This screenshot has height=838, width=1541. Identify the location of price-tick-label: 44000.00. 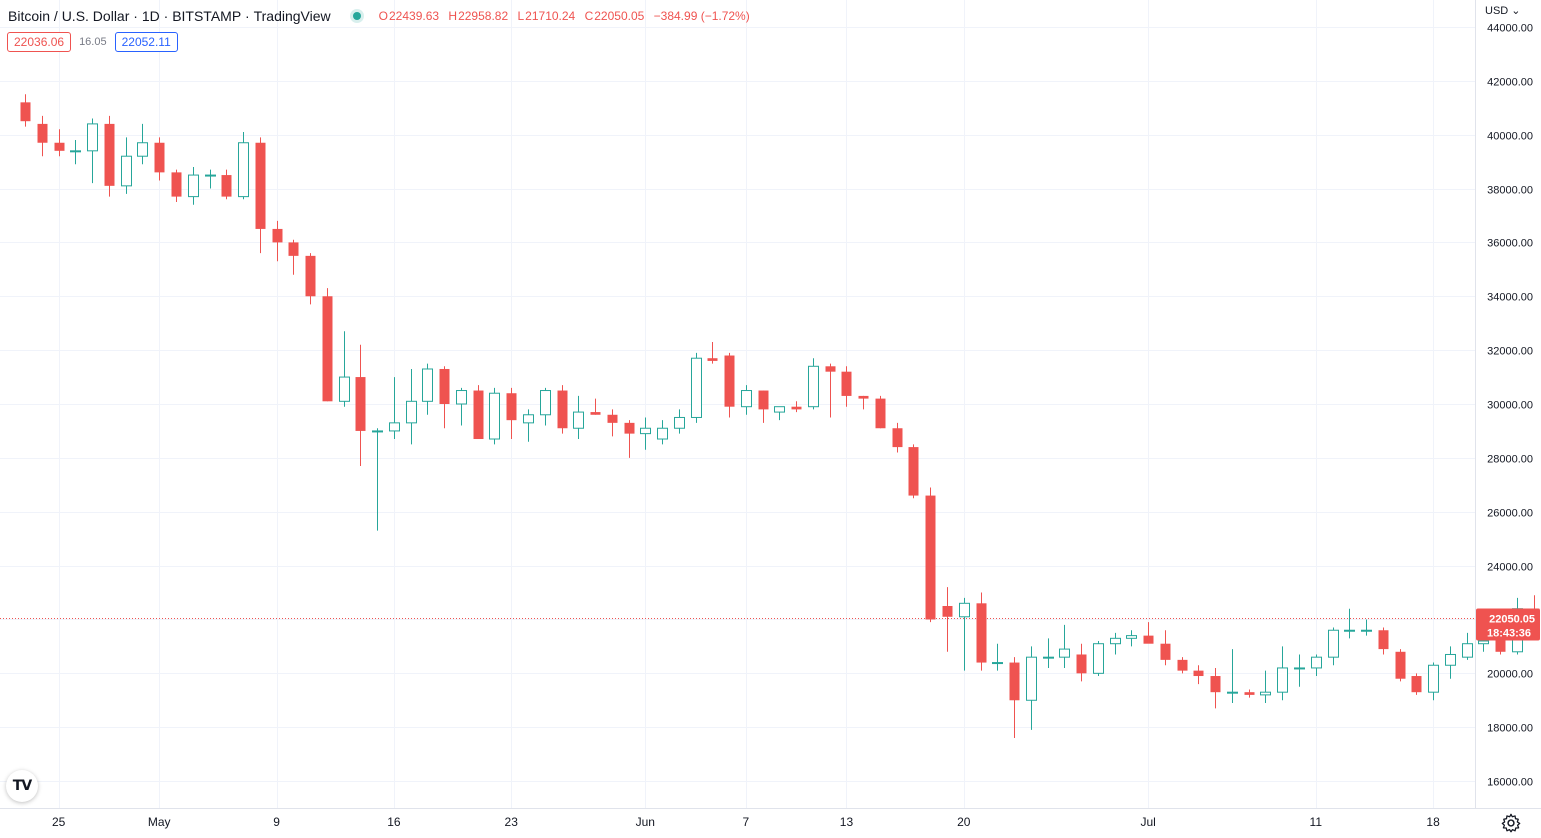
(1510, 29).